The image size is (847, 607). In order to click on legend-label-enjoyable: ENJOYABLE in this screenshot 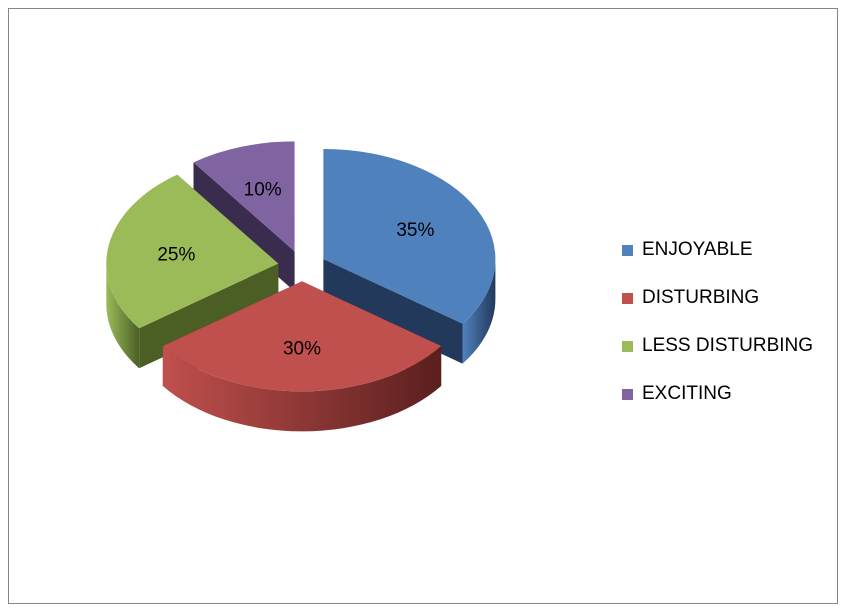, I will do `click(697, 249)`.